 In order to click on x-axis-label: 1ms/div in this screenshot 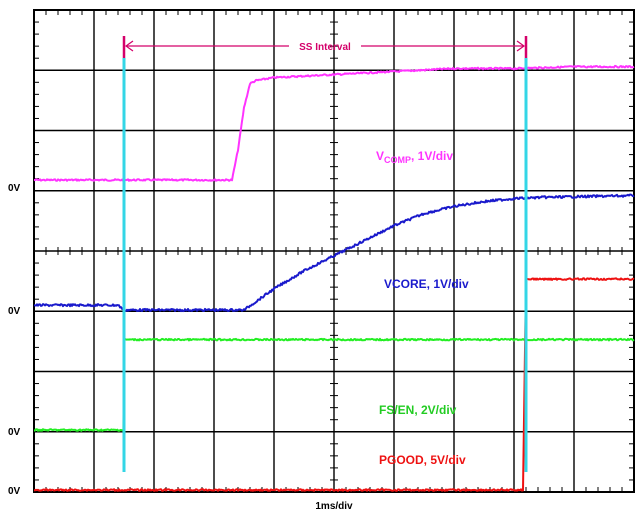, I will do `click(334, 506)`.